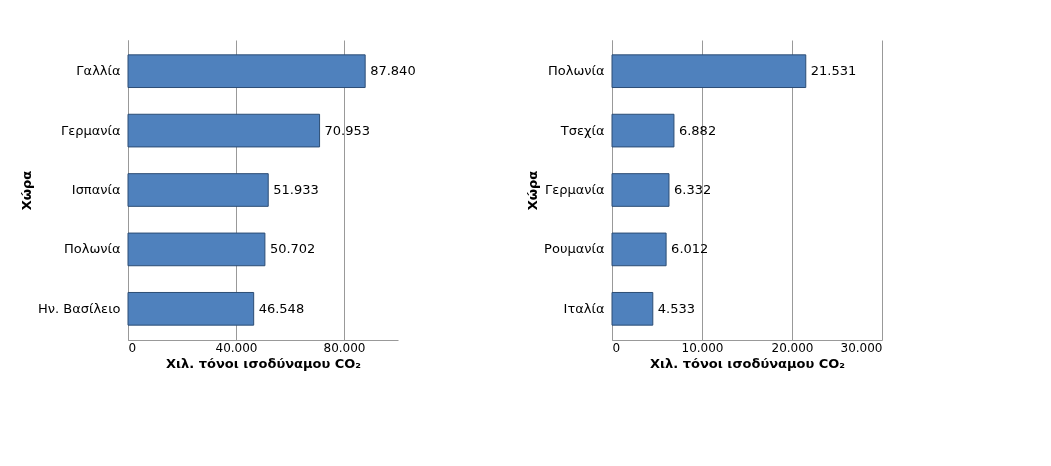 The height and width of the screenshot is (466, 1051). What do you see at coordinates (292, 249) in the screenshot?
I see `data-label: 50.702` at bounding box center [292, 249].